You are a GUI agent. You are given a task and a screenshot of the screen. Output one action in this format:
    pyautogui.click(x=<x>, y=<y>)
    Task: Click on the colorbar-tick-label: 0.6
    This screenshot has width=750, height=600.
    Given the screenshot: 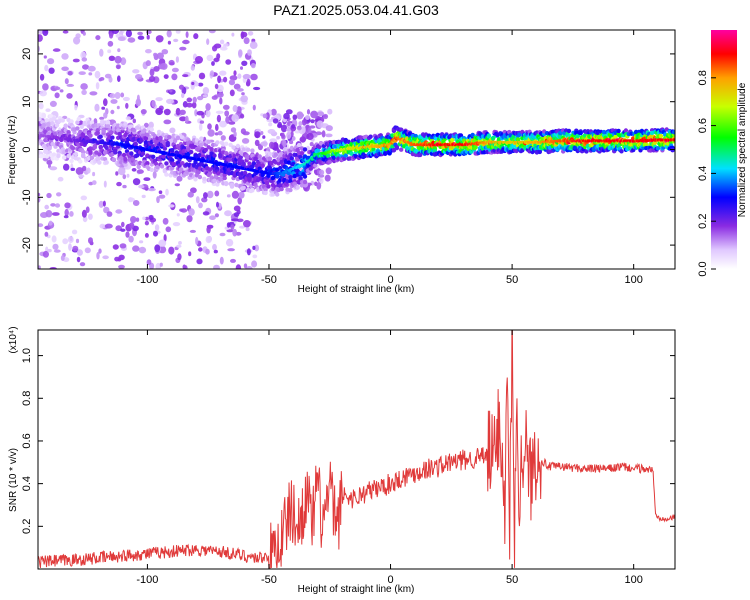 What is the action you would take?
    pyautogui.click(x=703, y=125)
    